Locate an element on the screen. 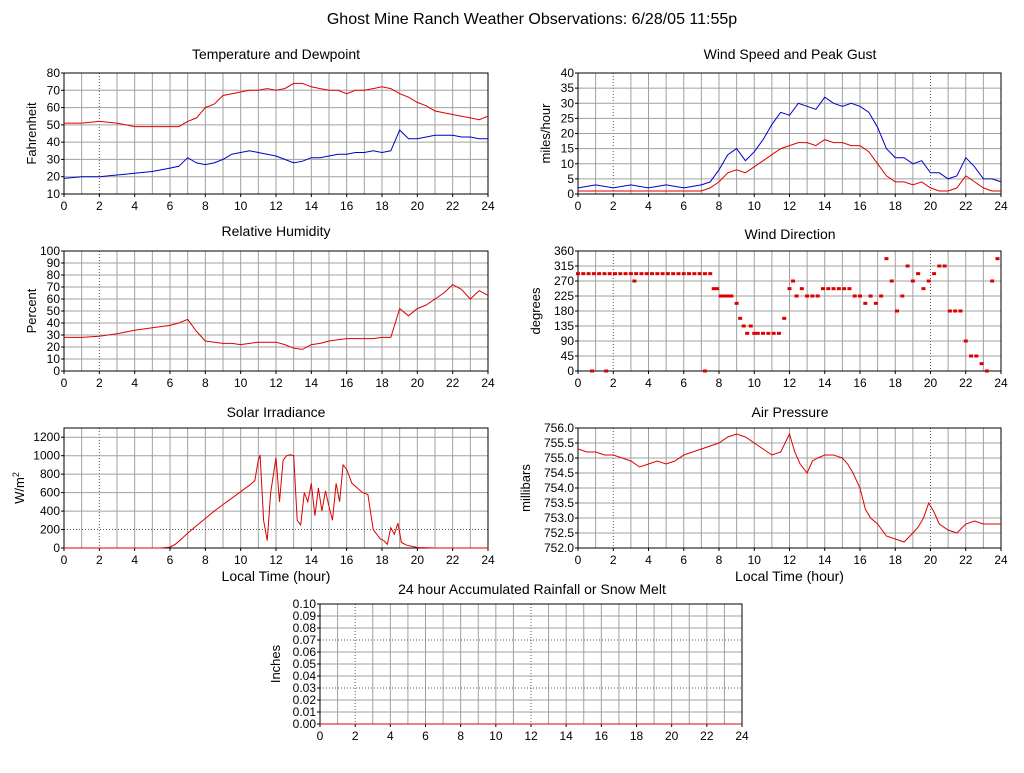 This screenshot has height=773, width=1024. solar-series-0-line is located at coordinates (276, 501).